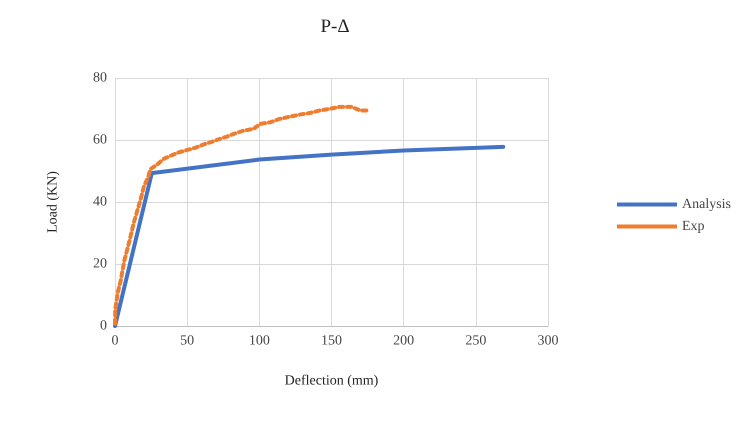  Describe the element at coordinates (259, 341) in the screenshot. I see `x-tick-label: 100` at that location.